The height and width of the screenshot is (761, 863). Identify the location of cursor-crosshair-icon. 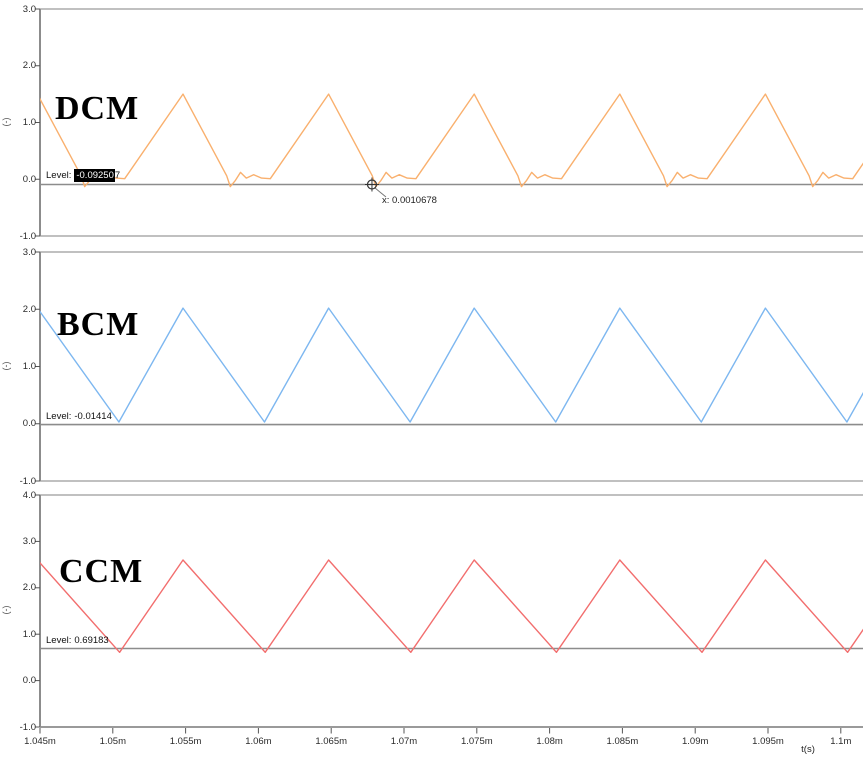
(371, 184).